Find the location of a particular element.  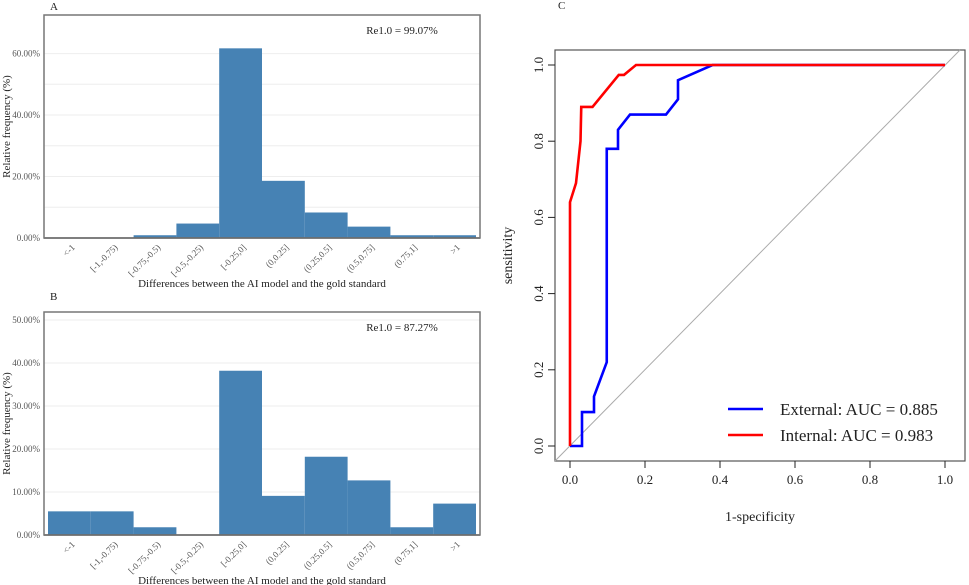

y-tick-label: 0.0 is located at coordinates (538, 446).